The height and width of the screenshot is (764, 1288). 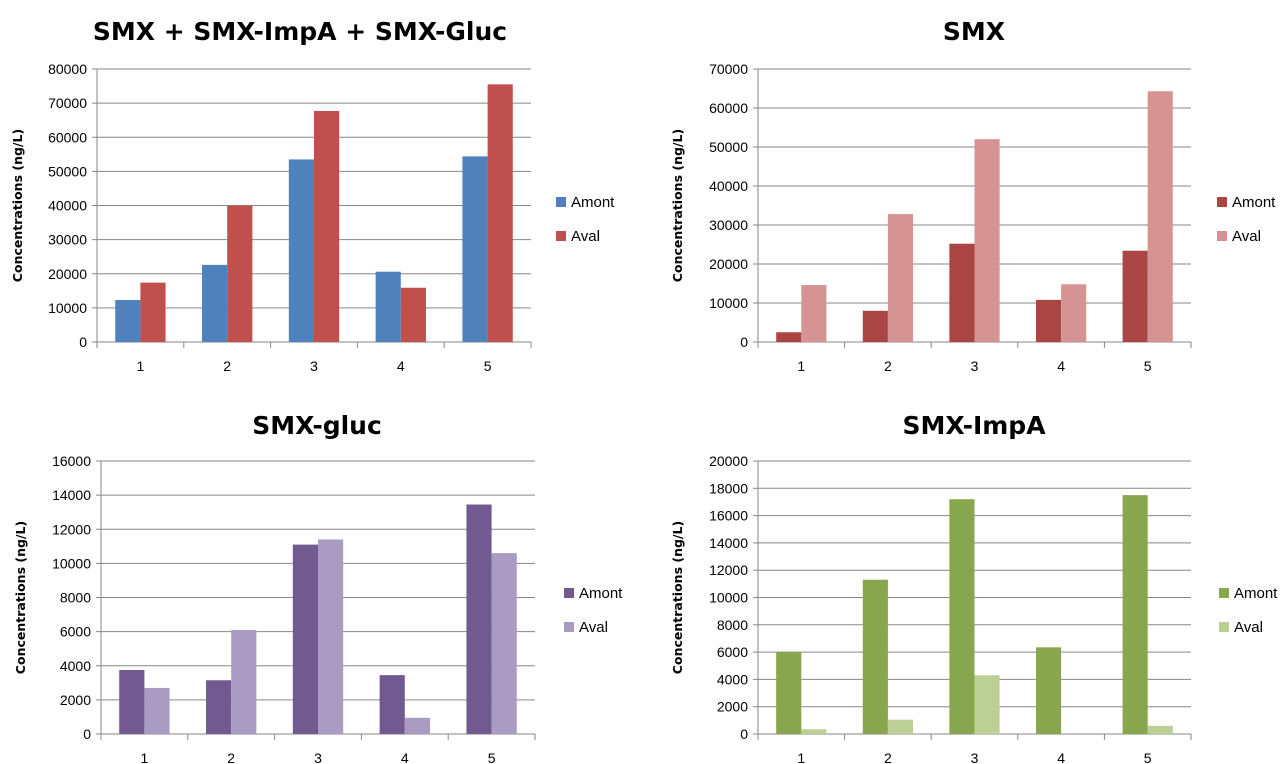 I want to click on y-tick-label: 18000, so click(x=728, y=488).